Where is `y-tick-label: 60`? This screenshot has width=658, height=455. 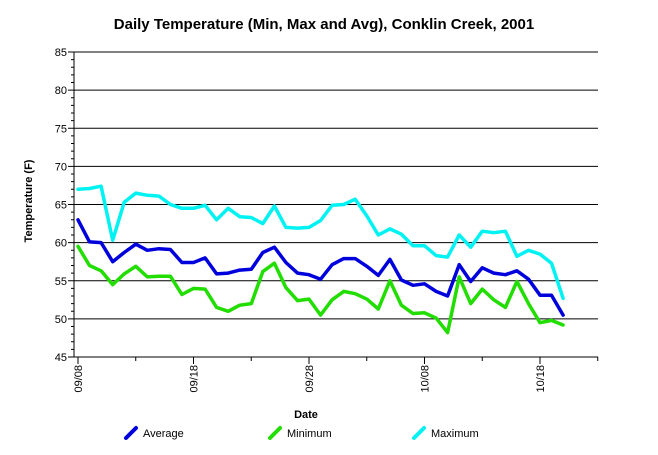 y-tick-label: 60 is located at coordinates (61, 244).